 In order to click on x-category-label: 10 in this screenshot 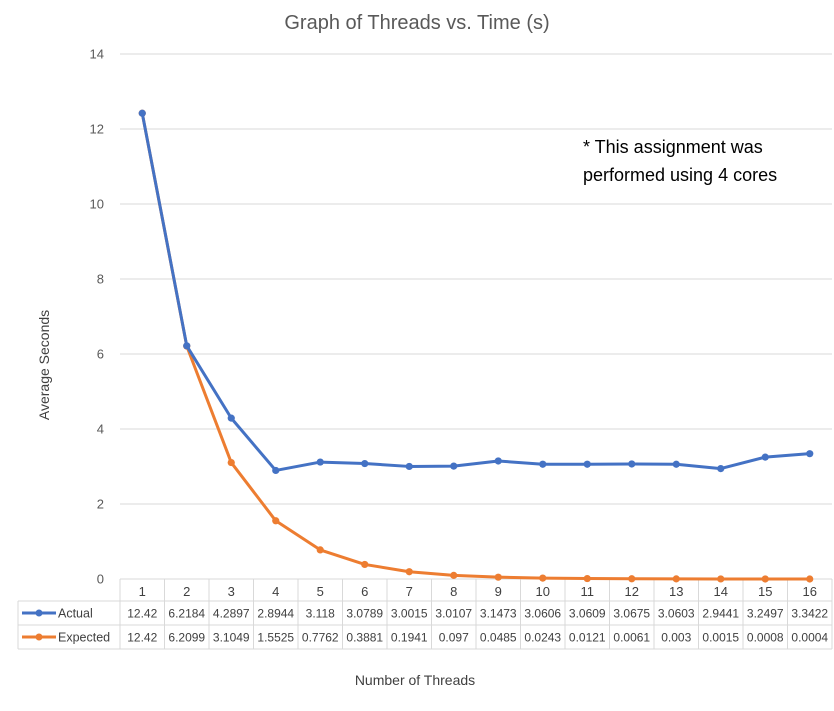, I will do `click(543, 591)`.